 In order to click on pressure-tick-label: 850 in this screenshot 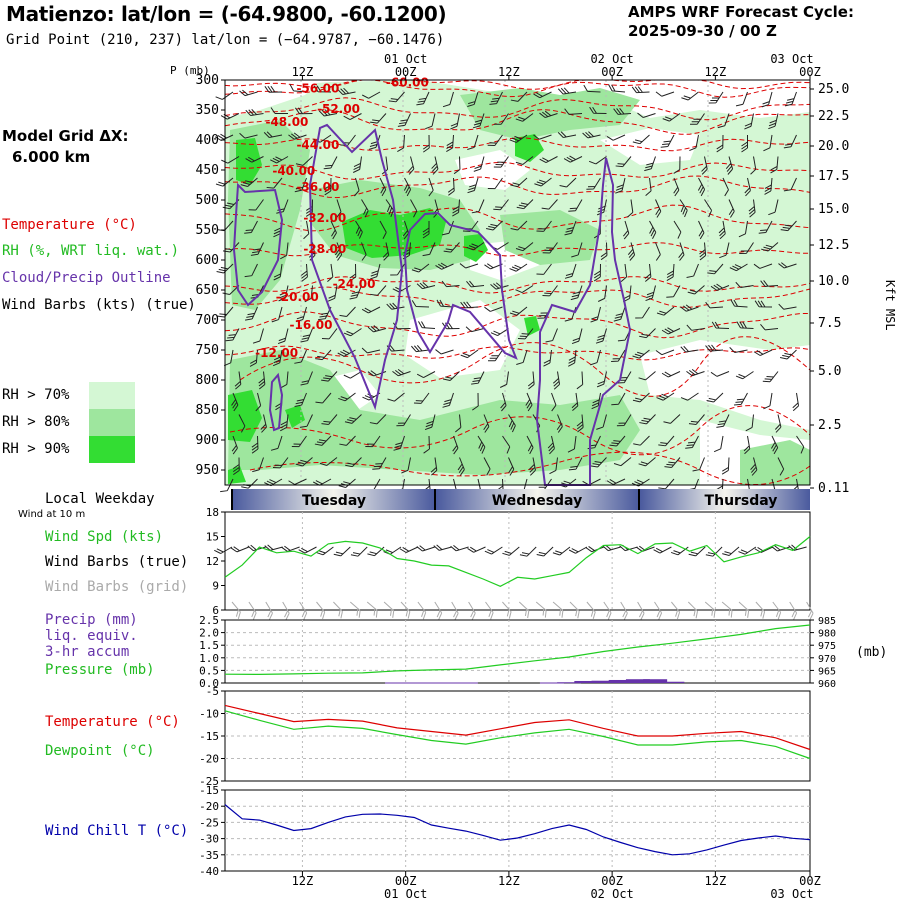, I will do `click(207, 410)`.